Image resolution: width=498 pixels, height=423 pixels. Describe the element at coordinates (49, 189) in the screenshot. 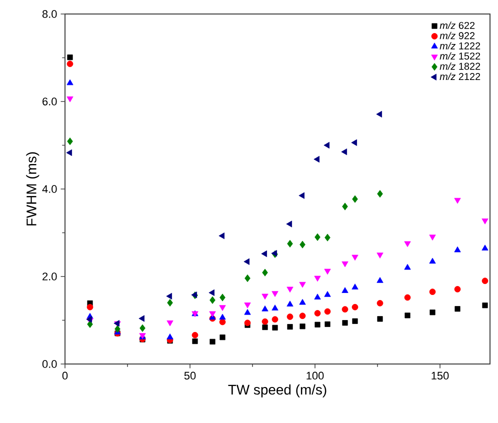

I see `y-tick-label: 4.0` at that location.